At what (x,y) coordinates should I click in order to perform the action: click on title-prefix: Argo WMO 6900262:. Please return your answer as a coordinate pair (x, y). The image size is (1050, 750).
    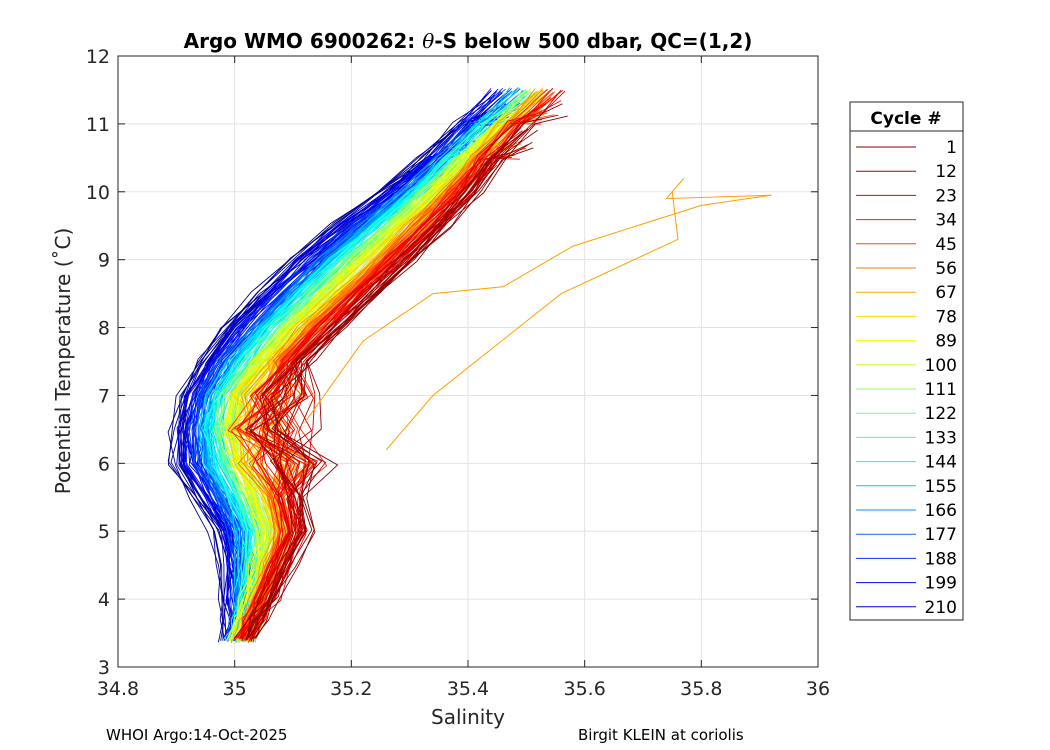
    Looking at the image, I should click on (303, 41).